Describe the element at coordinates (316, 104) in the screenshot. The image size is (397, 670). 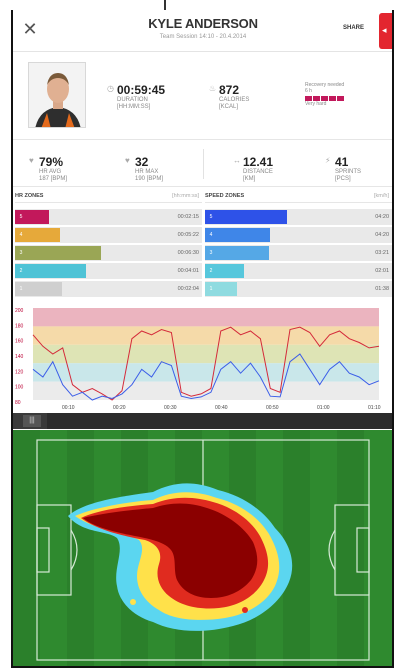
I see `recovery-level-text: Very hard` at that location.